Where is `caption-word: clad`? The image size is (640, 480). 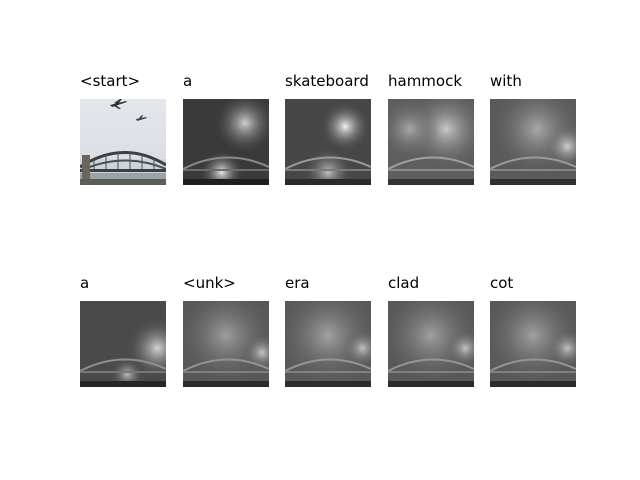 caption-word: clad is located at coordinates (404, 283).